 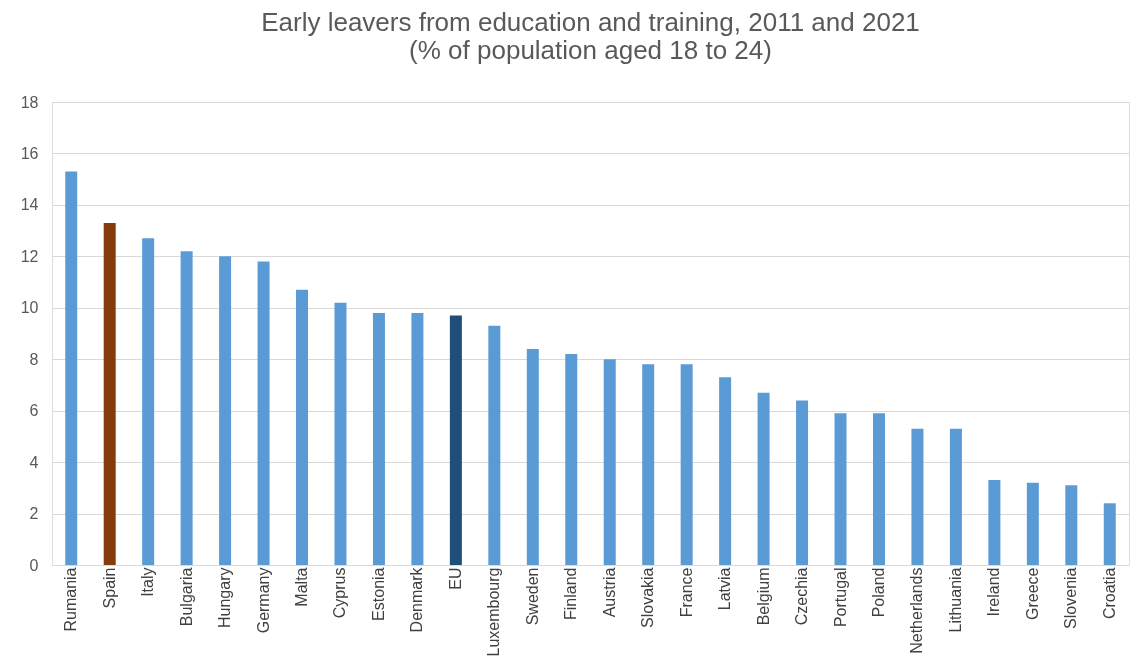 What do you see at coordinates (455, 578) in the screenshot?
I see `x-tick-label: EU` at bounding box center [455, 578].